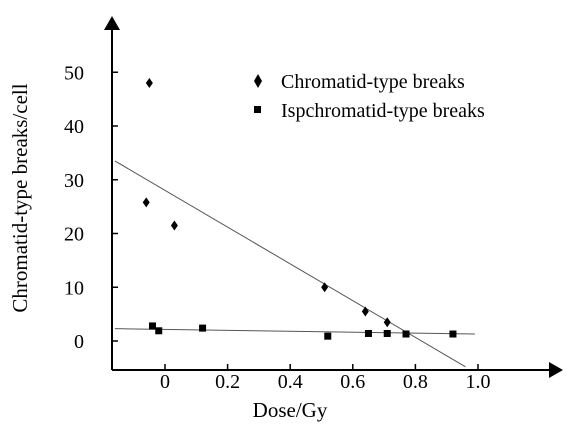  What do you see at coordinates (227, 382) in the screenshot?
I see `x-tick-label: 0.2` at bounding box center [227, 382].